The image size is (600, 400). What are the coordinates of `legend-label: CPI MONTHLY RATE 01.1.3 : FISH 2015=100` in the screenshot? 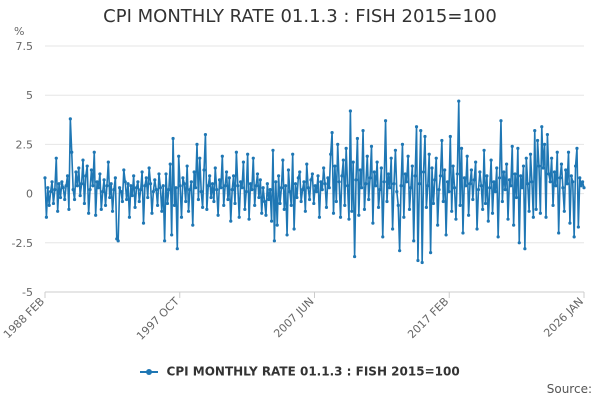 It's located at (313, 371).